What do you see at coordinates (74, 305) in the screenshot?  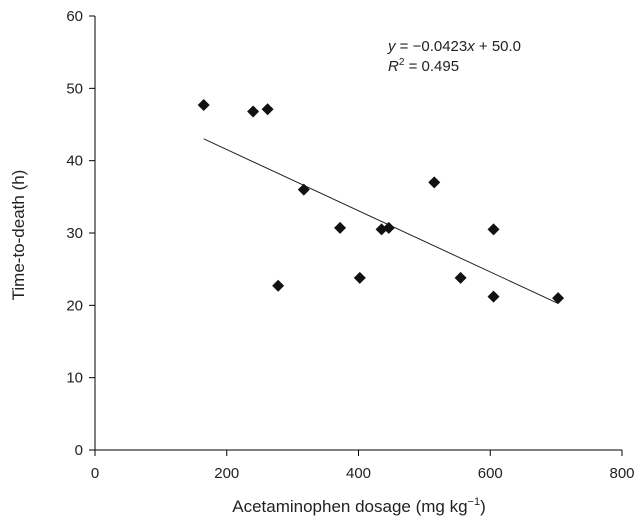 I see `y-tick-label: 20` at bounding box center [74, 305].